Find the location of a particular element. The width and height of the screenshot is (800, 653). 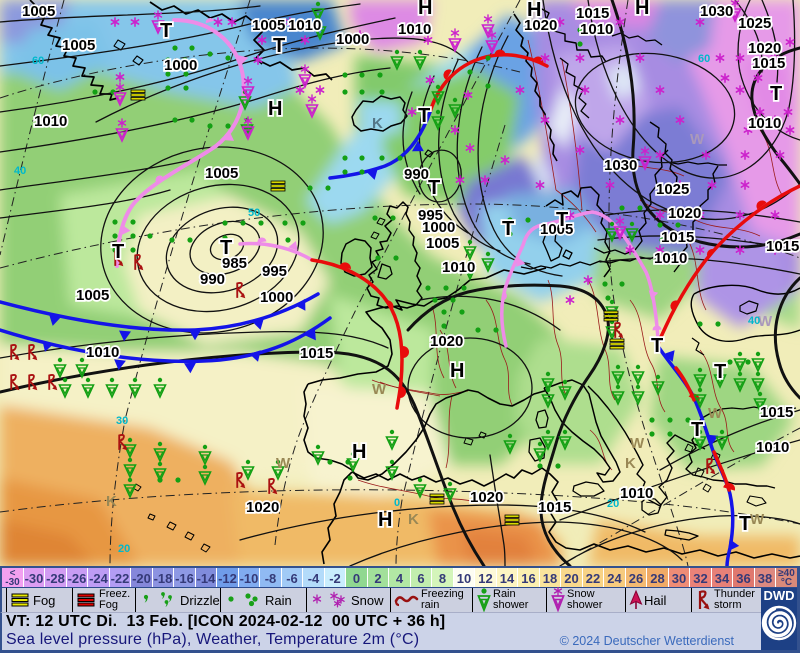

svg-text: 30 is located at coordinates (122, 421).